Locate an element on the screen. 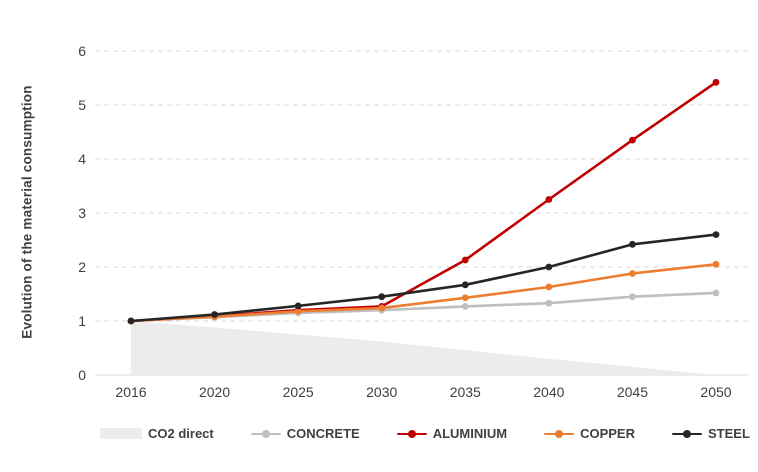 The height and width of the screenshot is (472, 758). x-tick-label: 2030 is located at coordinates (381, 392).